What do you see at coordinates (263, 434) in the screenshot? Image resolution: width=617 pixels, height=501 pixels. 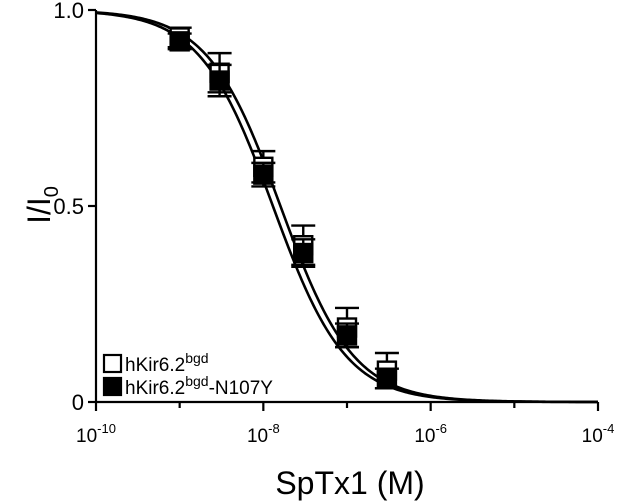 I see `x-tick-label: 10⁻⁸` at bounding box center [263, 434].